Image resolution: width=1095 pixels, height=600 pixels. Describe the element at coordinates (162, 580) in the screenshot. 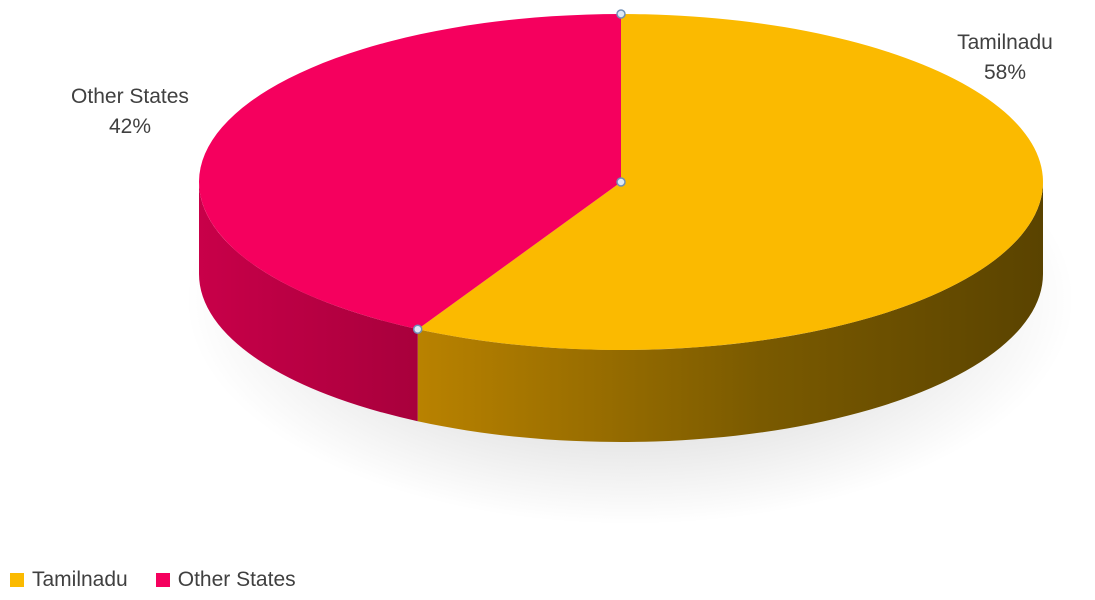

I see `legend-swatch-other-states` at that location.